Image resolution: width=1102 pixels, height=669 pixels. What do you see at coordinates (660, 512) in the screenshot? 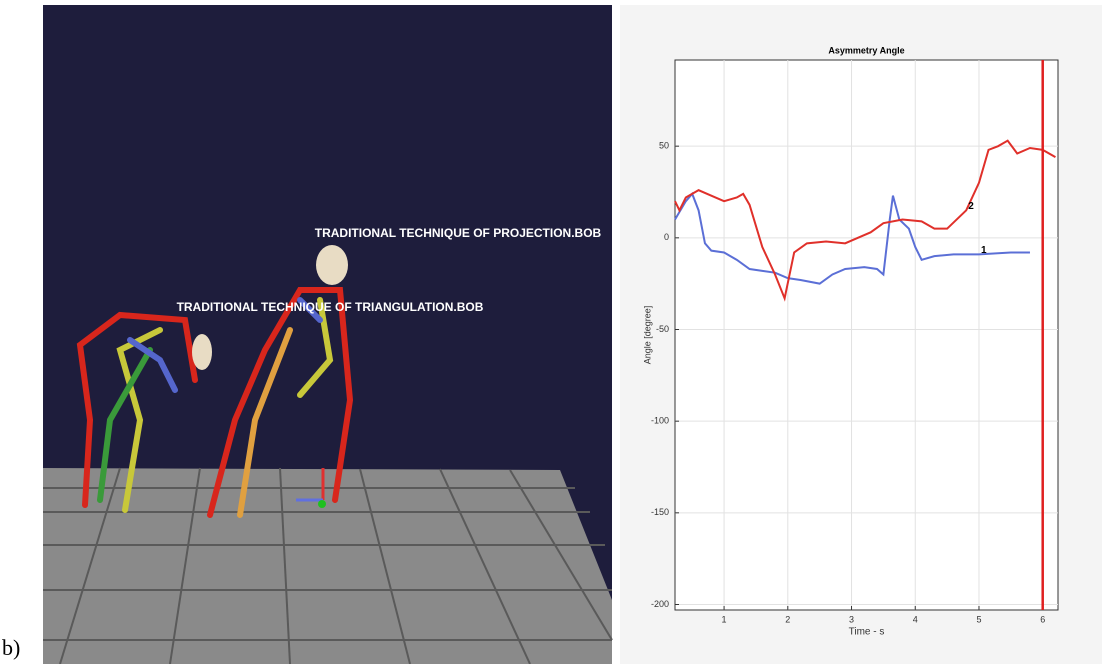
I see `y-tick-label: -150` at bounding box center [660, 512].